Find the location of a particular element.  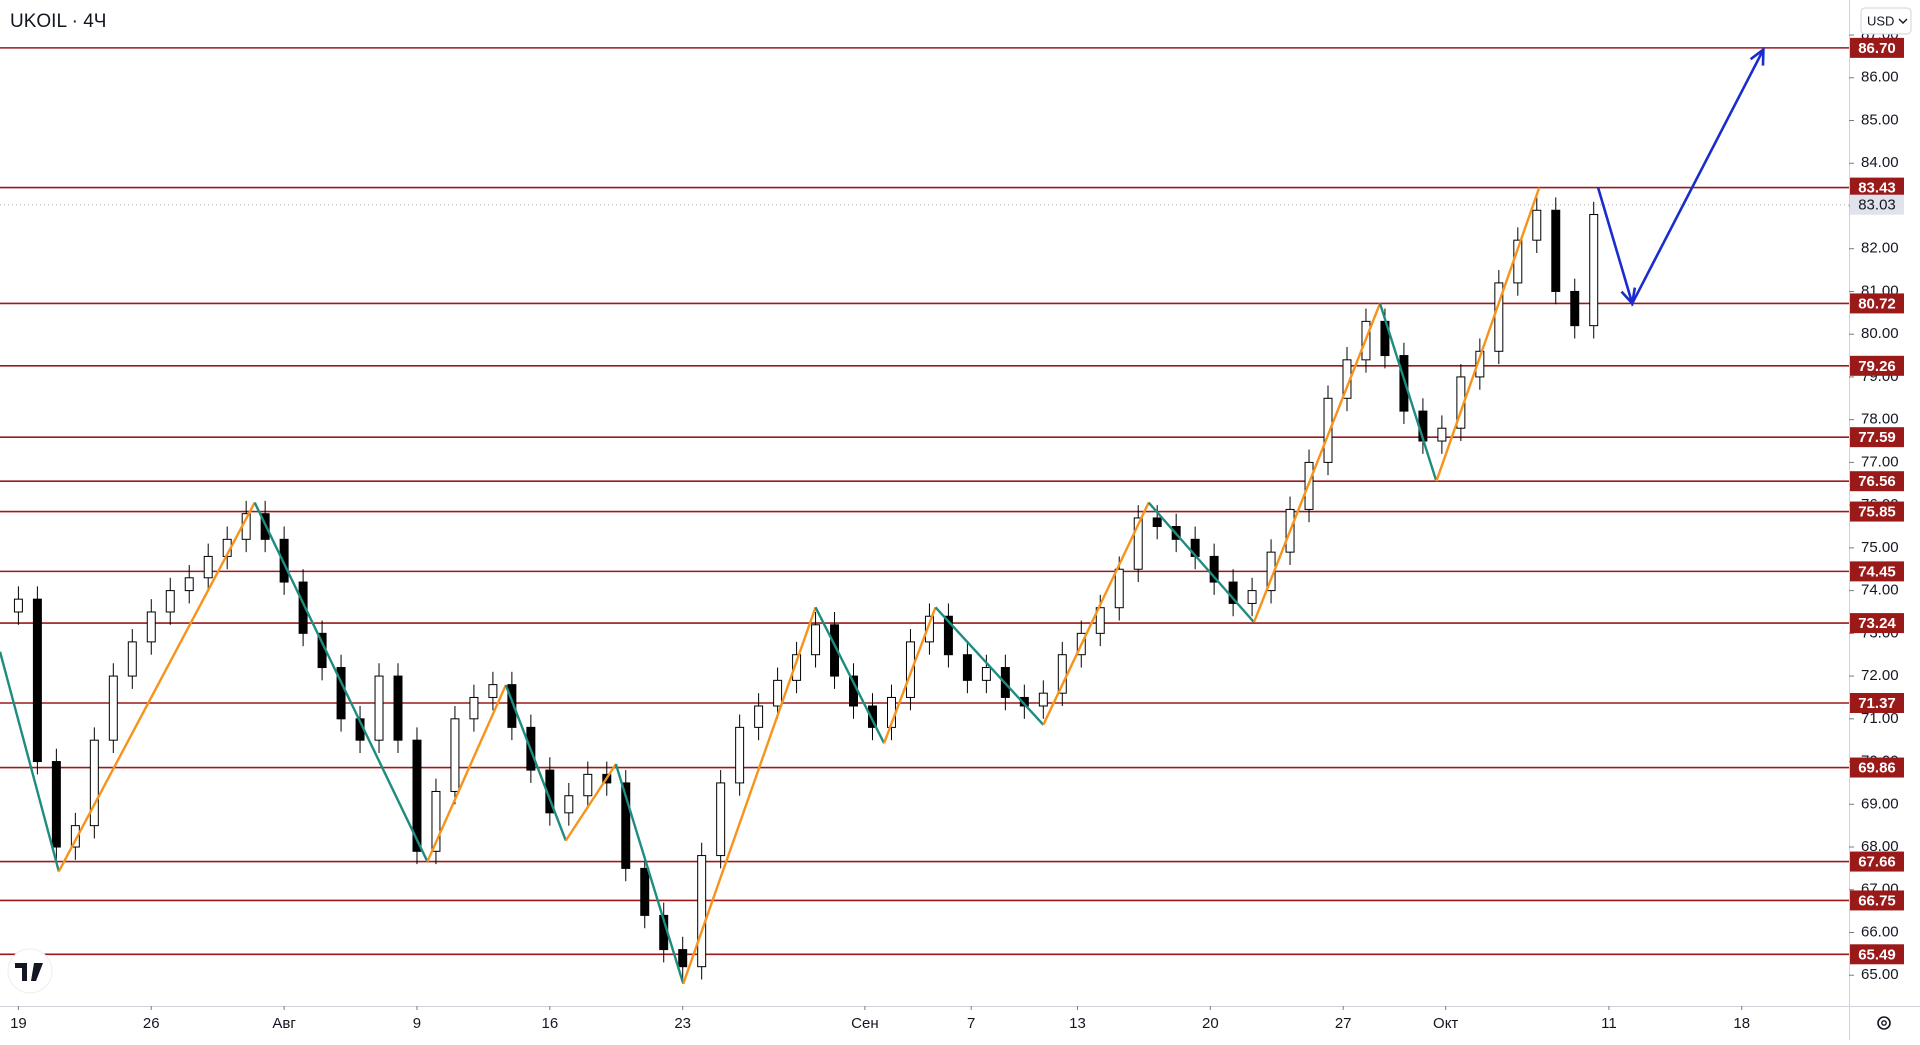

x-tick-label: 20 is located at coordinates (1210, 1023).